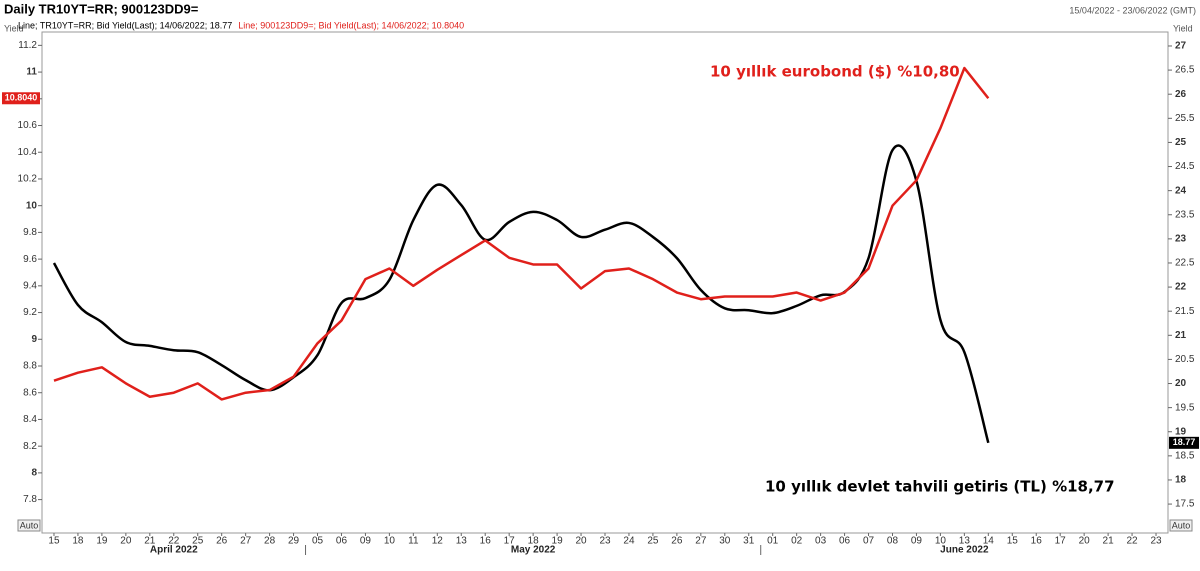  What do you see at coordinates (835, 72) in the screenshot?
I see `annotation: 10 yıllık eurobond ($) %10,80` at bounding box center [835, 72].